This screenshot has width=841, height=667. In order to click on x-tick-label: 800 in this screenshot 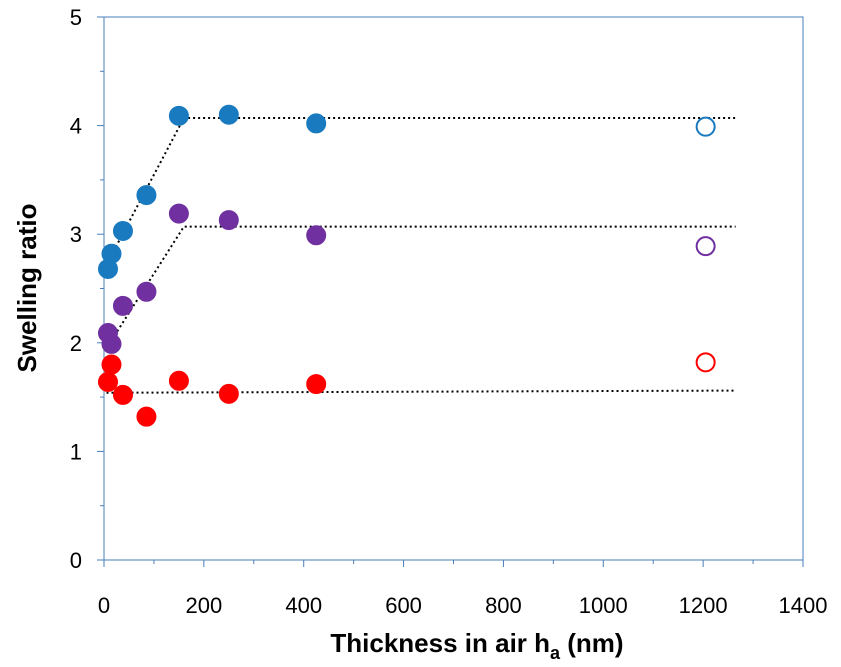, I will do `click(503, 605)`.